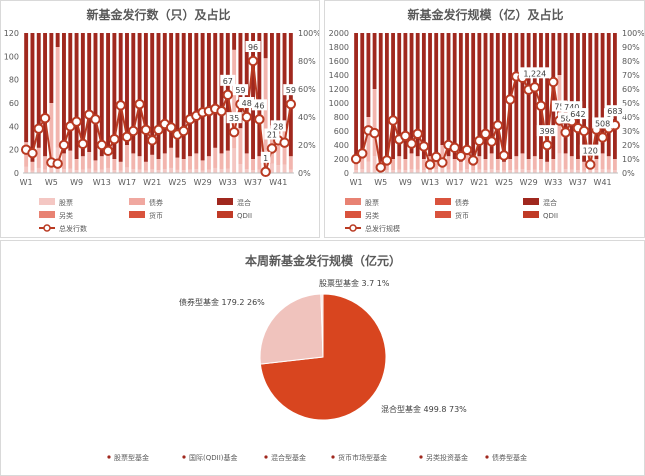  What do you see at coordinates (14, 150) in the screenshot?
I see `y-left-tick-label: 20` at bounding box center [14, 150].